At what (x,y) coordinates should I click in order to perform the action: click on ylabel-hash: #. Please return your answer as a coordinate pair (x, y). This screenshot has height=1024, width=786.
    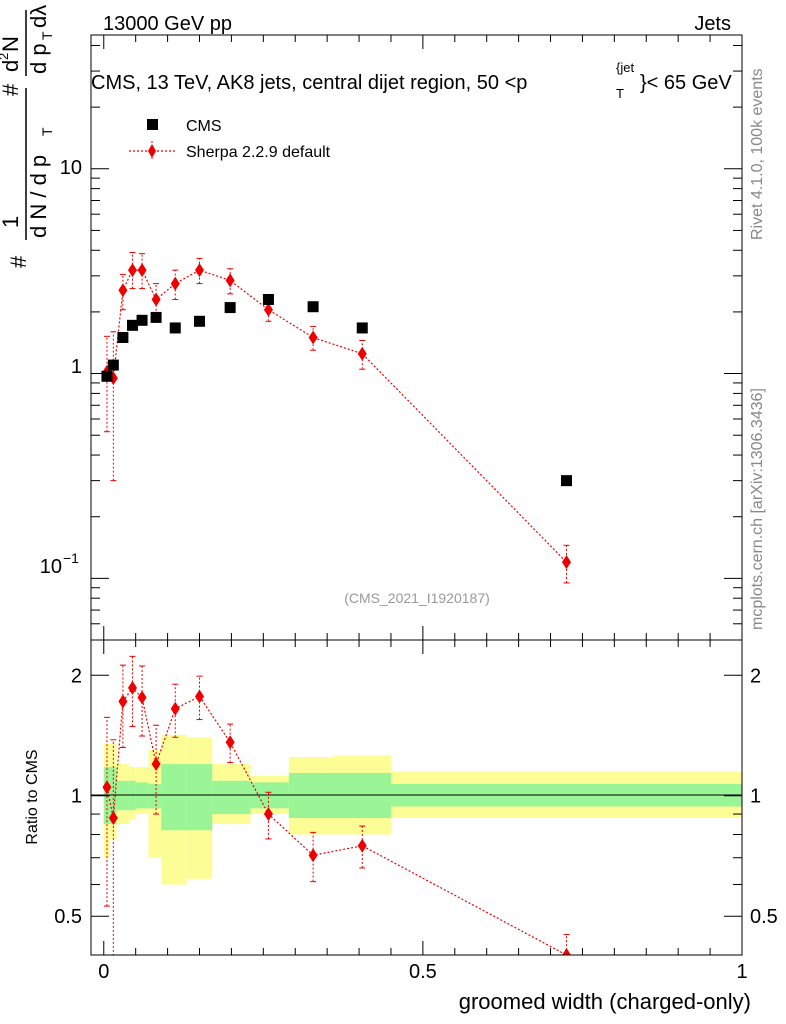
    Looking at the image, I should click on (18, 261).